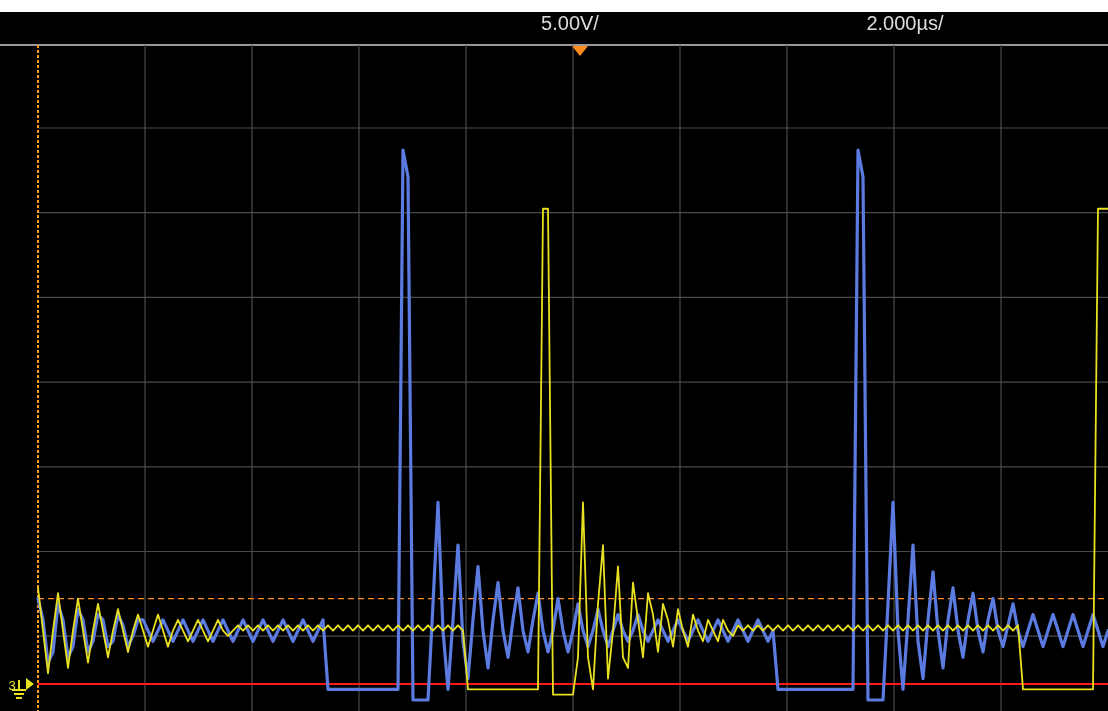  Describe the element at coordinates (570, 23) in the screenshot. I see `text: 5.00V/` at that location.